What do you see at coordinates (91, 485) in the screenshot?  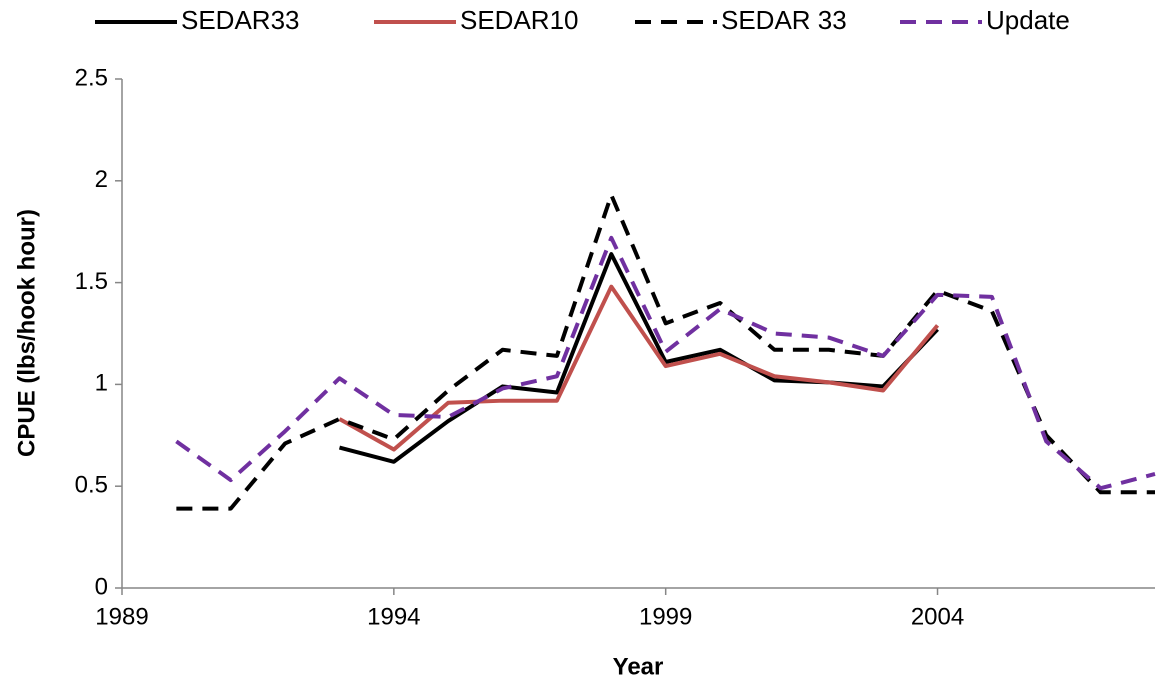 I see `y-tick-label: 0.5` at bounding box center [91, 485].